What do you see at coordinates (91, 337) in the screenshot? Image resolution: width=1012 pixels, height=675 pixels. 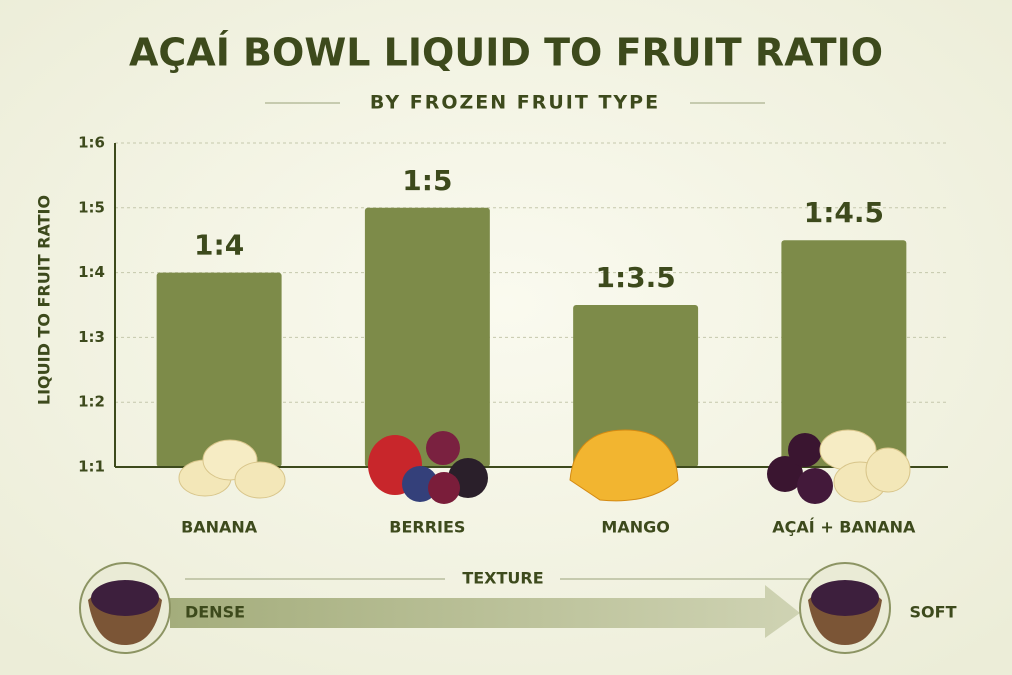 I see `y-tick-label: 1:3` at bounding box center [91, 337].